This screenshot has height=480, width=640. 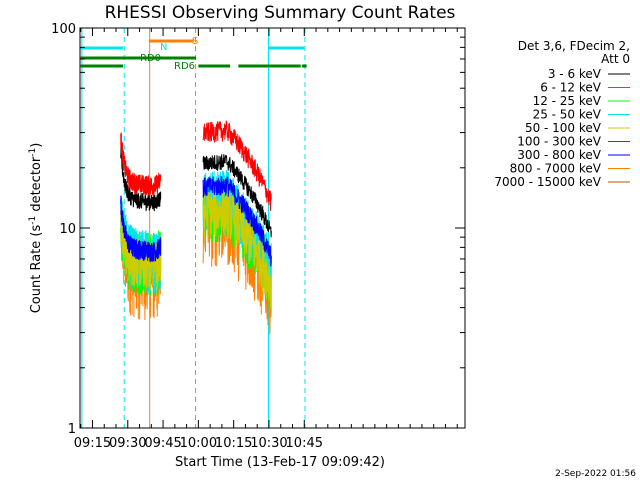 I want to click on x-tick-label: 10:45, so click(x=304, y=443).